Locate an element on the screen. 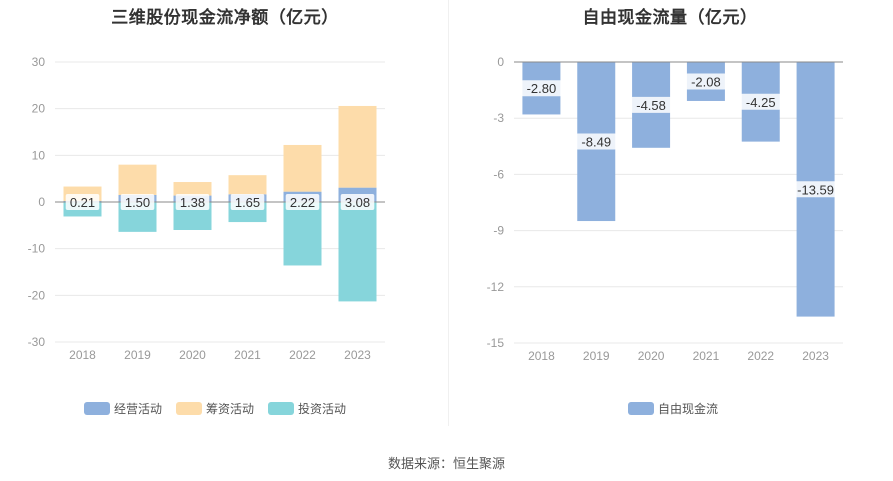  right-chart-title: 自由现金流量（亿元） is located at coordinates (670, 18).